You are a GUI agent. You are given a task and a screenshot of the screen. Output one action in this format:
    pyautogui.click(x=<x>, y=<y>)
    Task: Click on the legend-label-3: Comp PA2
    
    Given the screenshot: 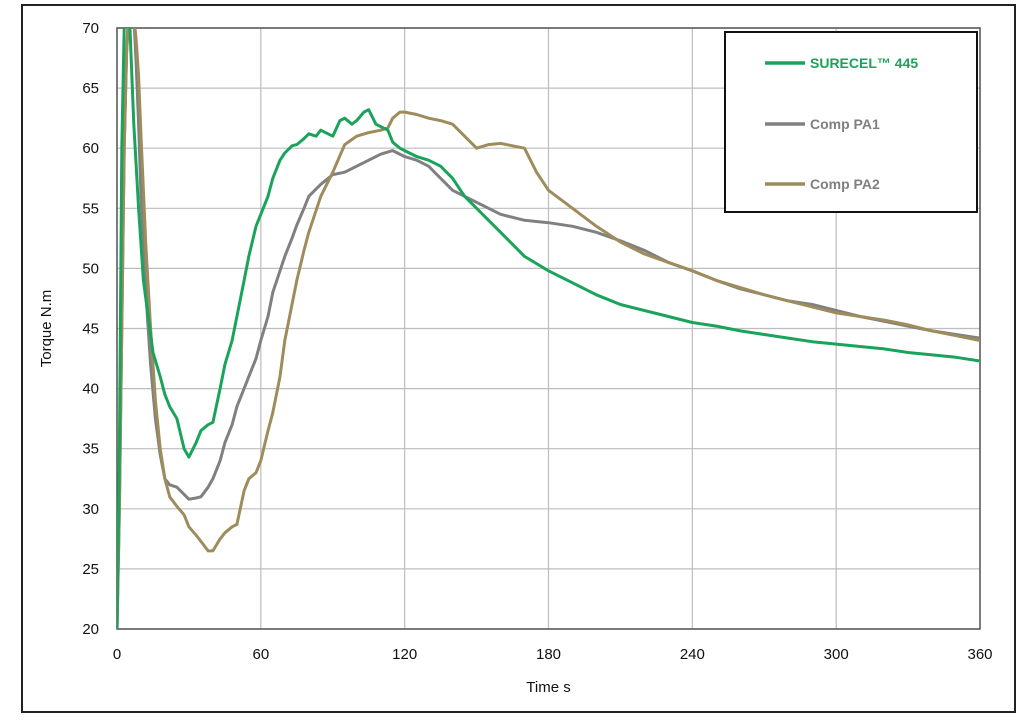 What is the action you would take?
    pyautogui.click(x=845, y=184)
    